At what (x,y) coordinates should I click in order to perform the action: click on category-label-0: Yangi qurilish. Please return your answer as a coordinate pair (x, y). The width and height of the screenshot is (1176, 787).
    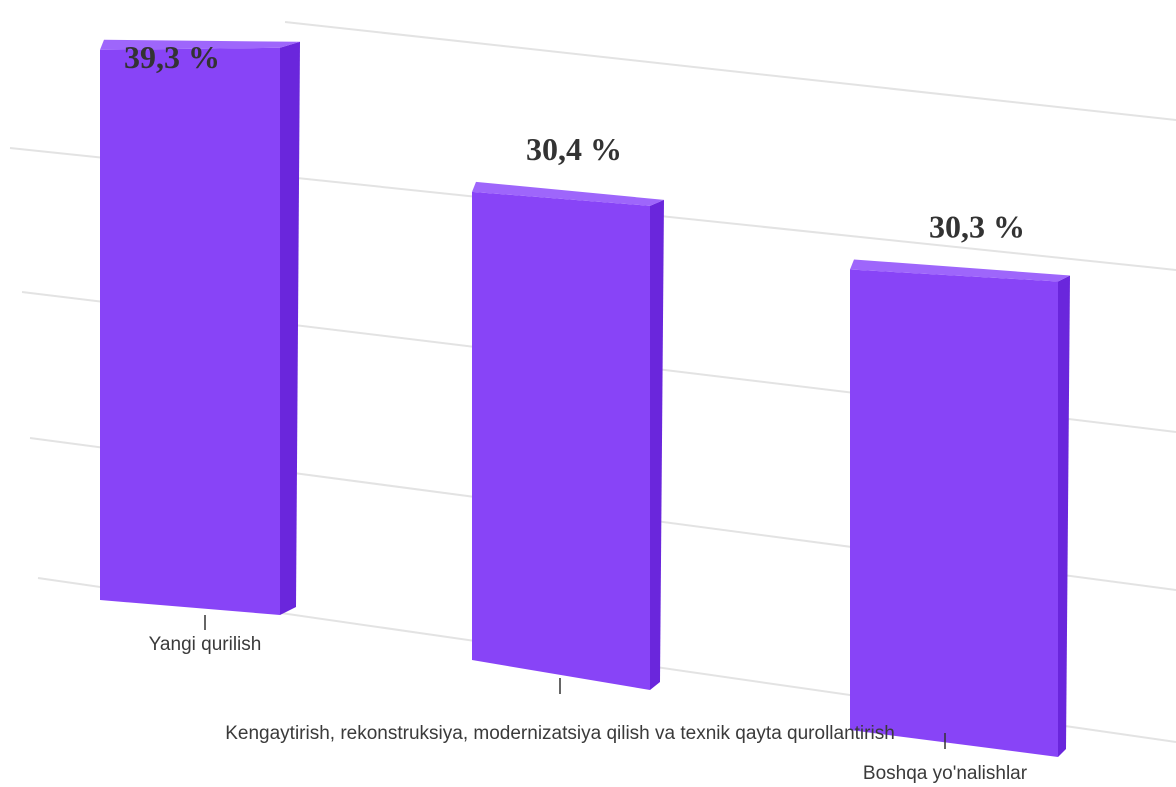
    Looking at the image, I should click on (205, 644).